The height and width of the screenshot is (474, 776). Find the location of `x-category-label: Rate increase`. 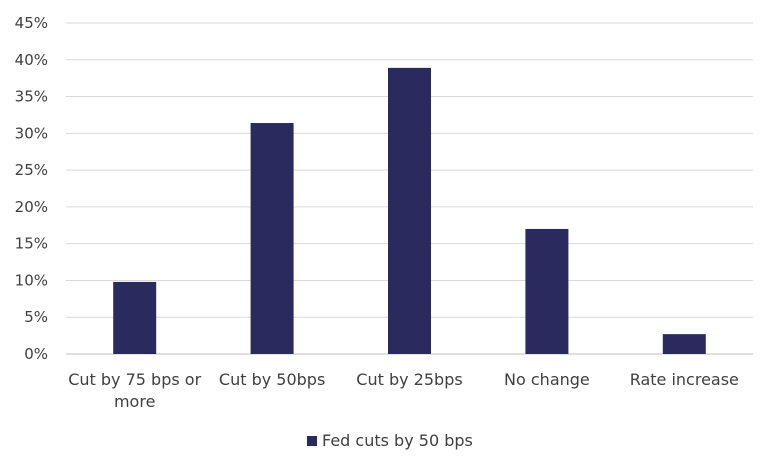

x-category-label: Rate increase is located at coordinates (684, 379).